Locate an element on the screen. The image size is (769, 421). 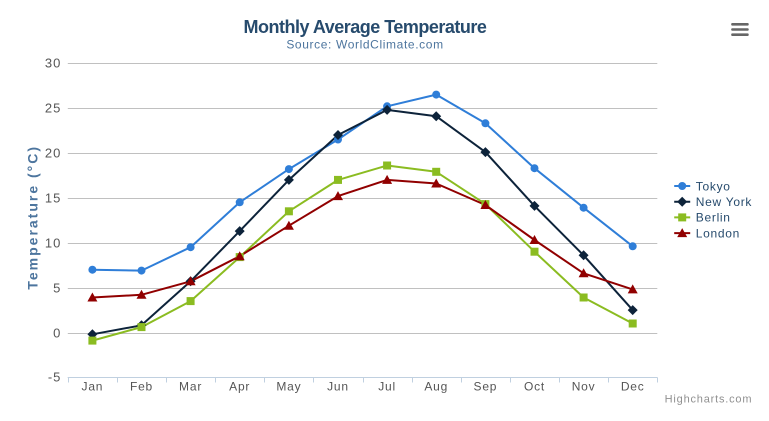
svg-text: 5 is located at coordinates (57, 287).